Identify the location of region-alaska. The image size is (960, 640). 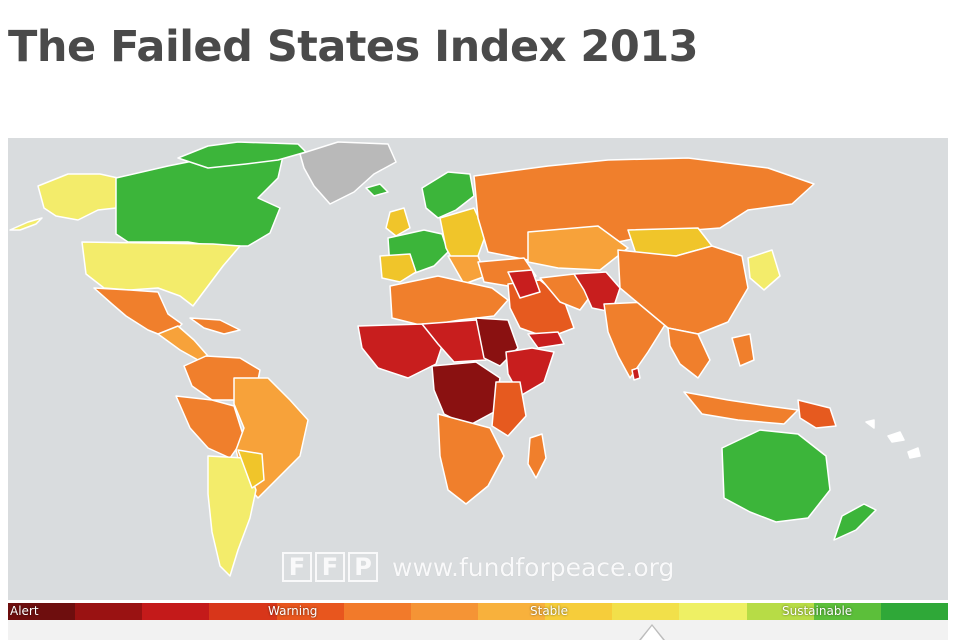
(78, 197).